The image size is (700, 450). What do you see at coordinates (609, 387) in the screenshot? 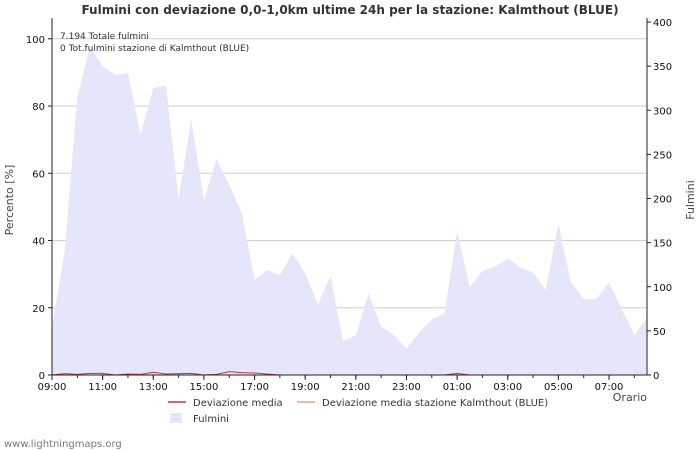
I see `x-tick-label-07:00: 07:00` at bounding box center [609, 387].